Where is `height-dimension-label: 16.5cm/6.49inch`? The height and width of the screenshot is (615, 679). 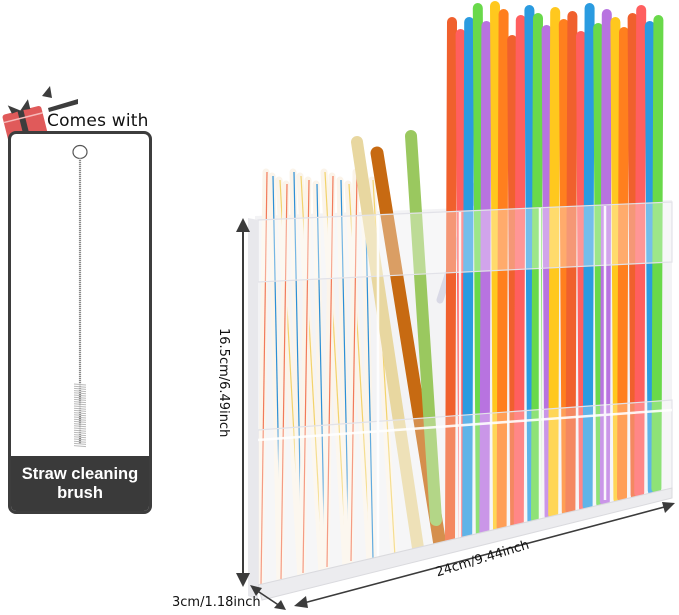 height-dimension-label: 16.5cm/6.49inch is located at coordinates (223, 383).